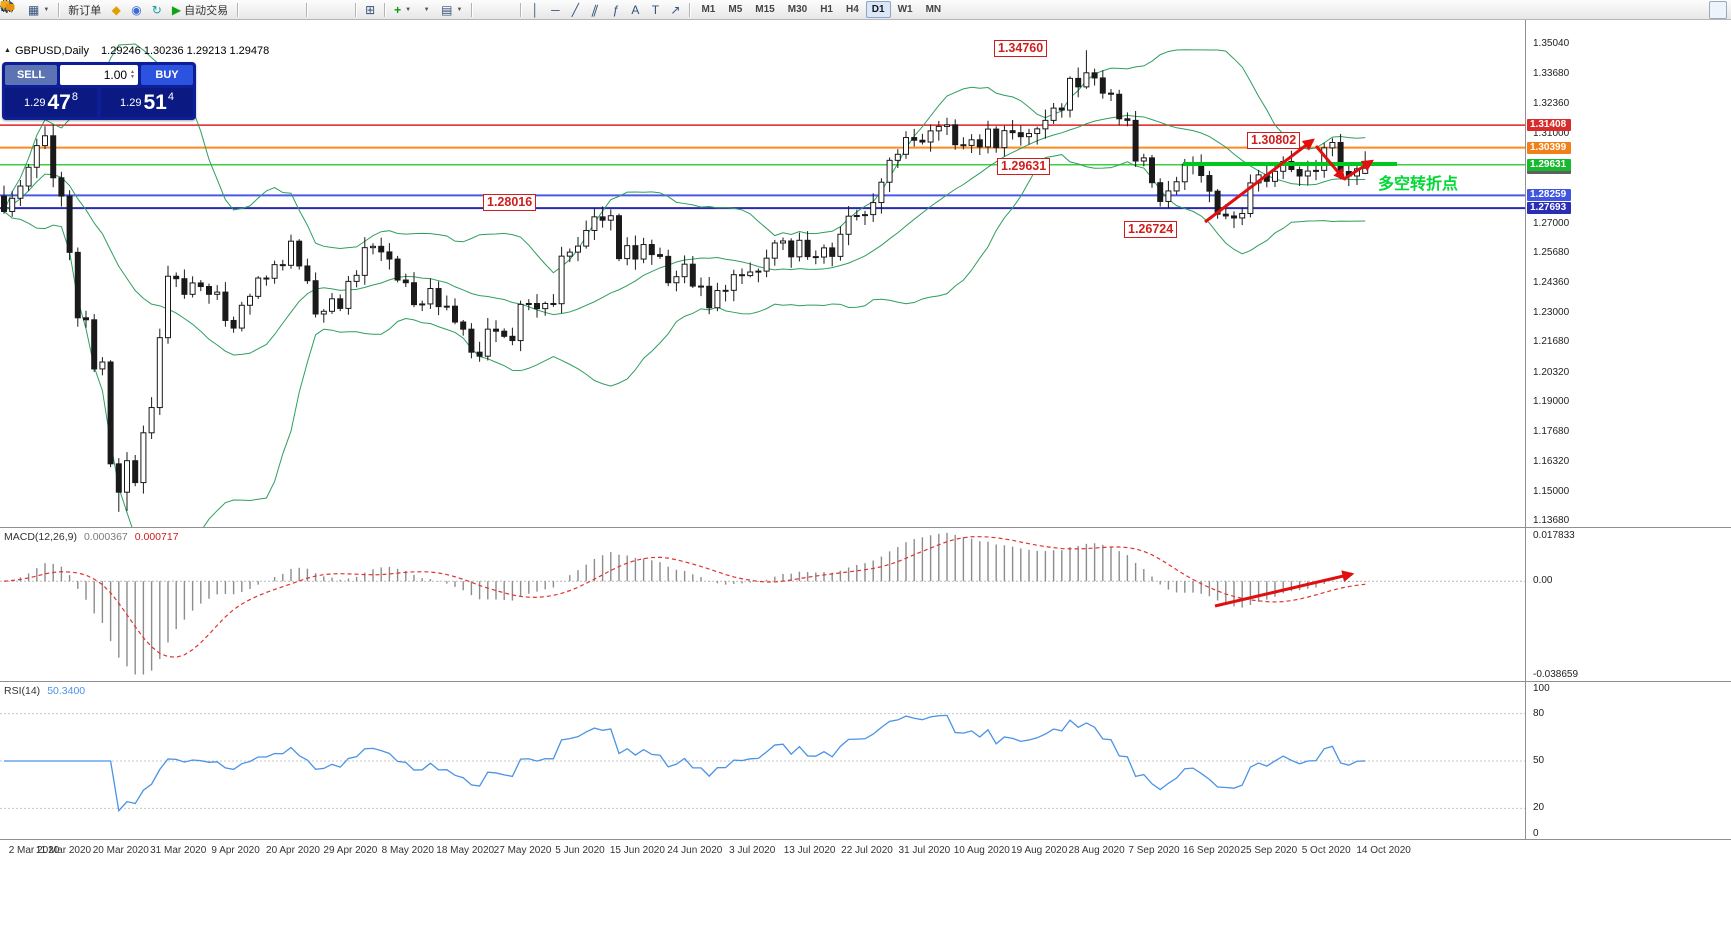 Image resolution: width=1731 pixels, height=945 pixels. Describe the element at coordinates (147, 102) in the screenshot. I see `buy-price: 1.29 51 4` at that location.